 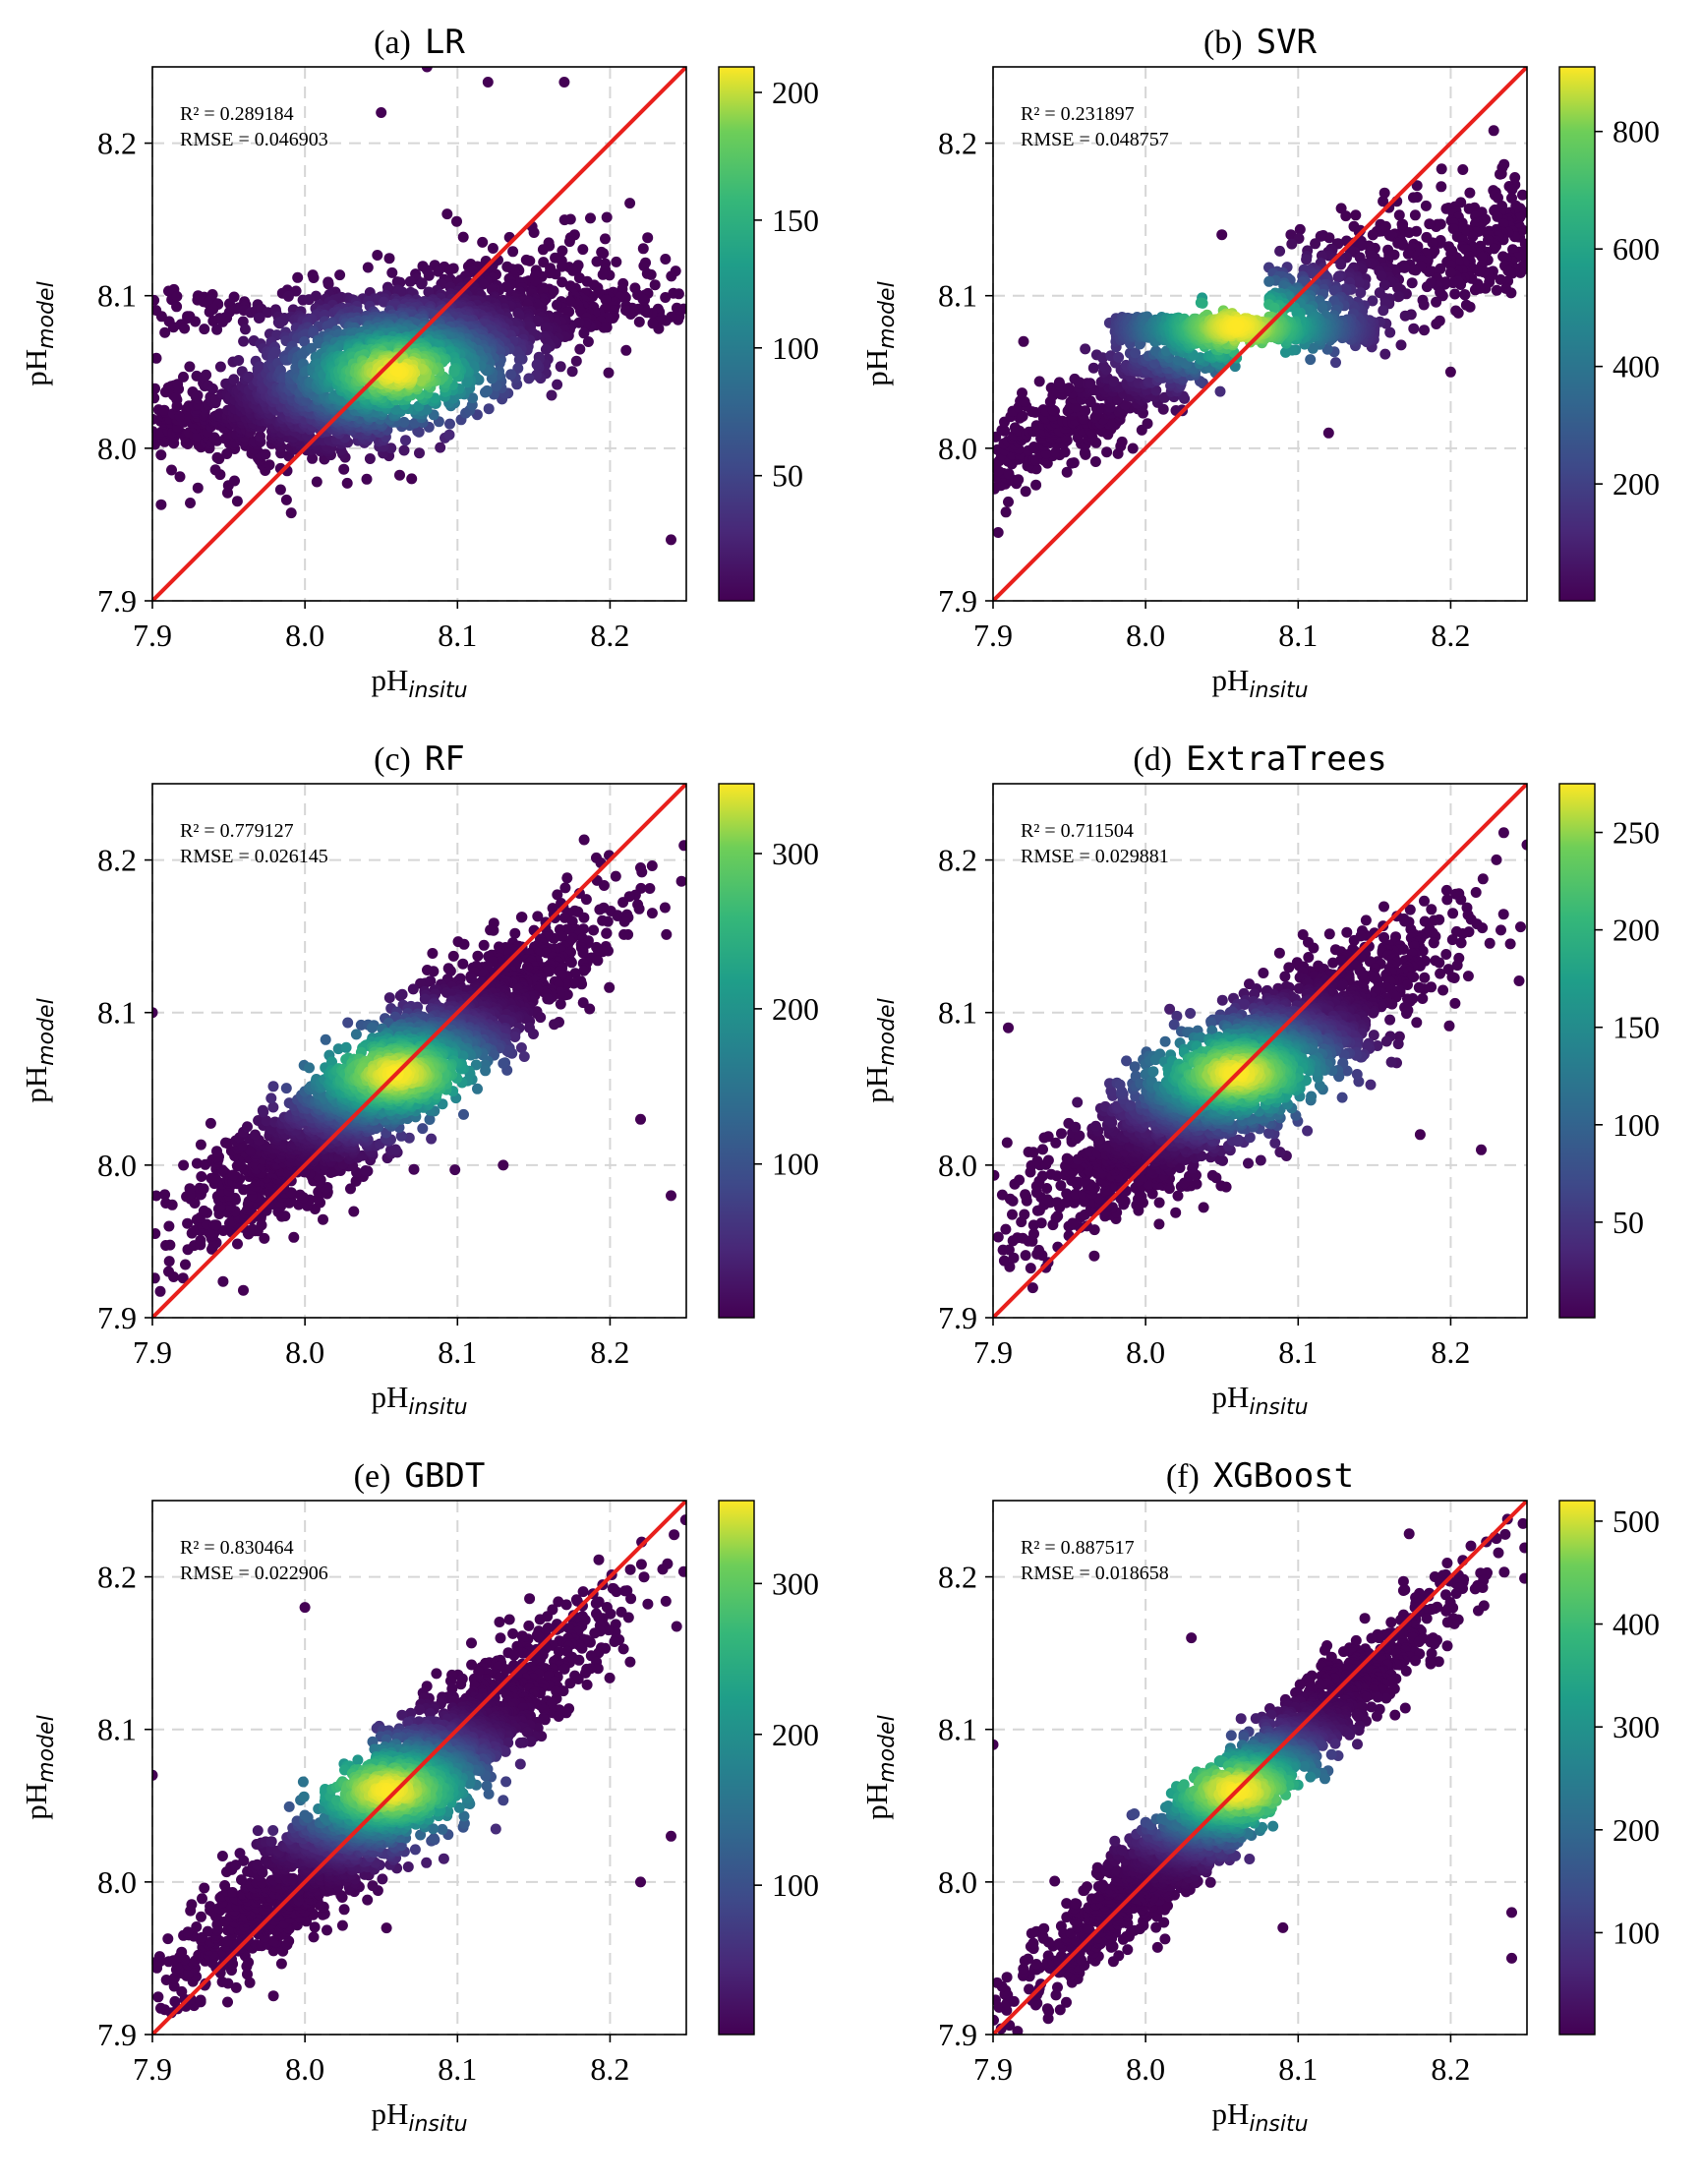 I want to click on x-tick-label: 7.9, so click(x=152, y=635).